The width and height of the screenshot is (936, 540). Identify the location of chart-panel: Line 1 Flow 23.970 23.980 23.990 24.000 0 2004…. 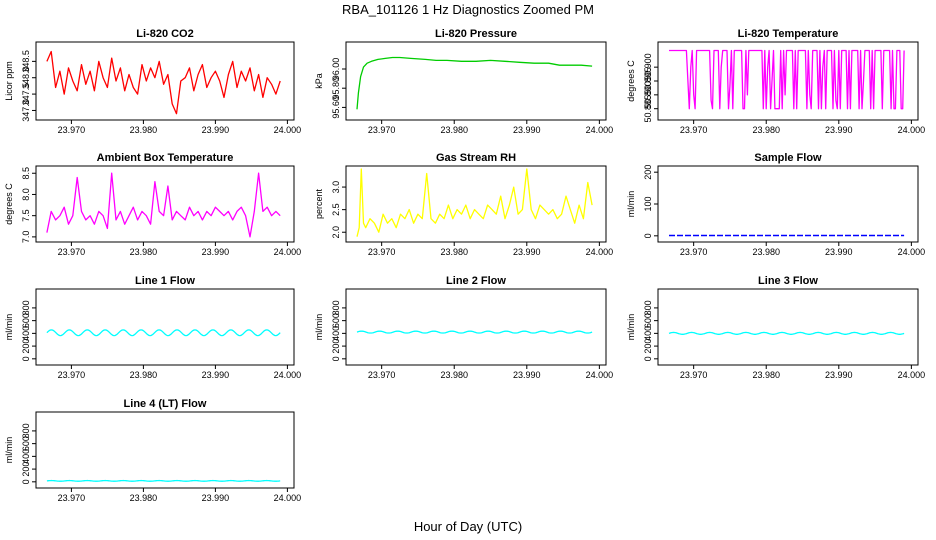
(152, 327).